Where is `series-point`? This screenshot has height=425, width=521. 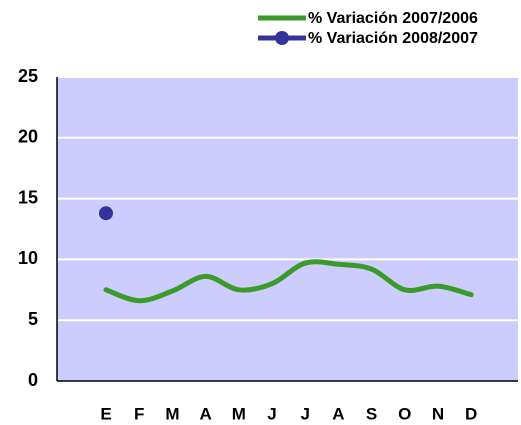 series-point is located at coordinates (106, 213).